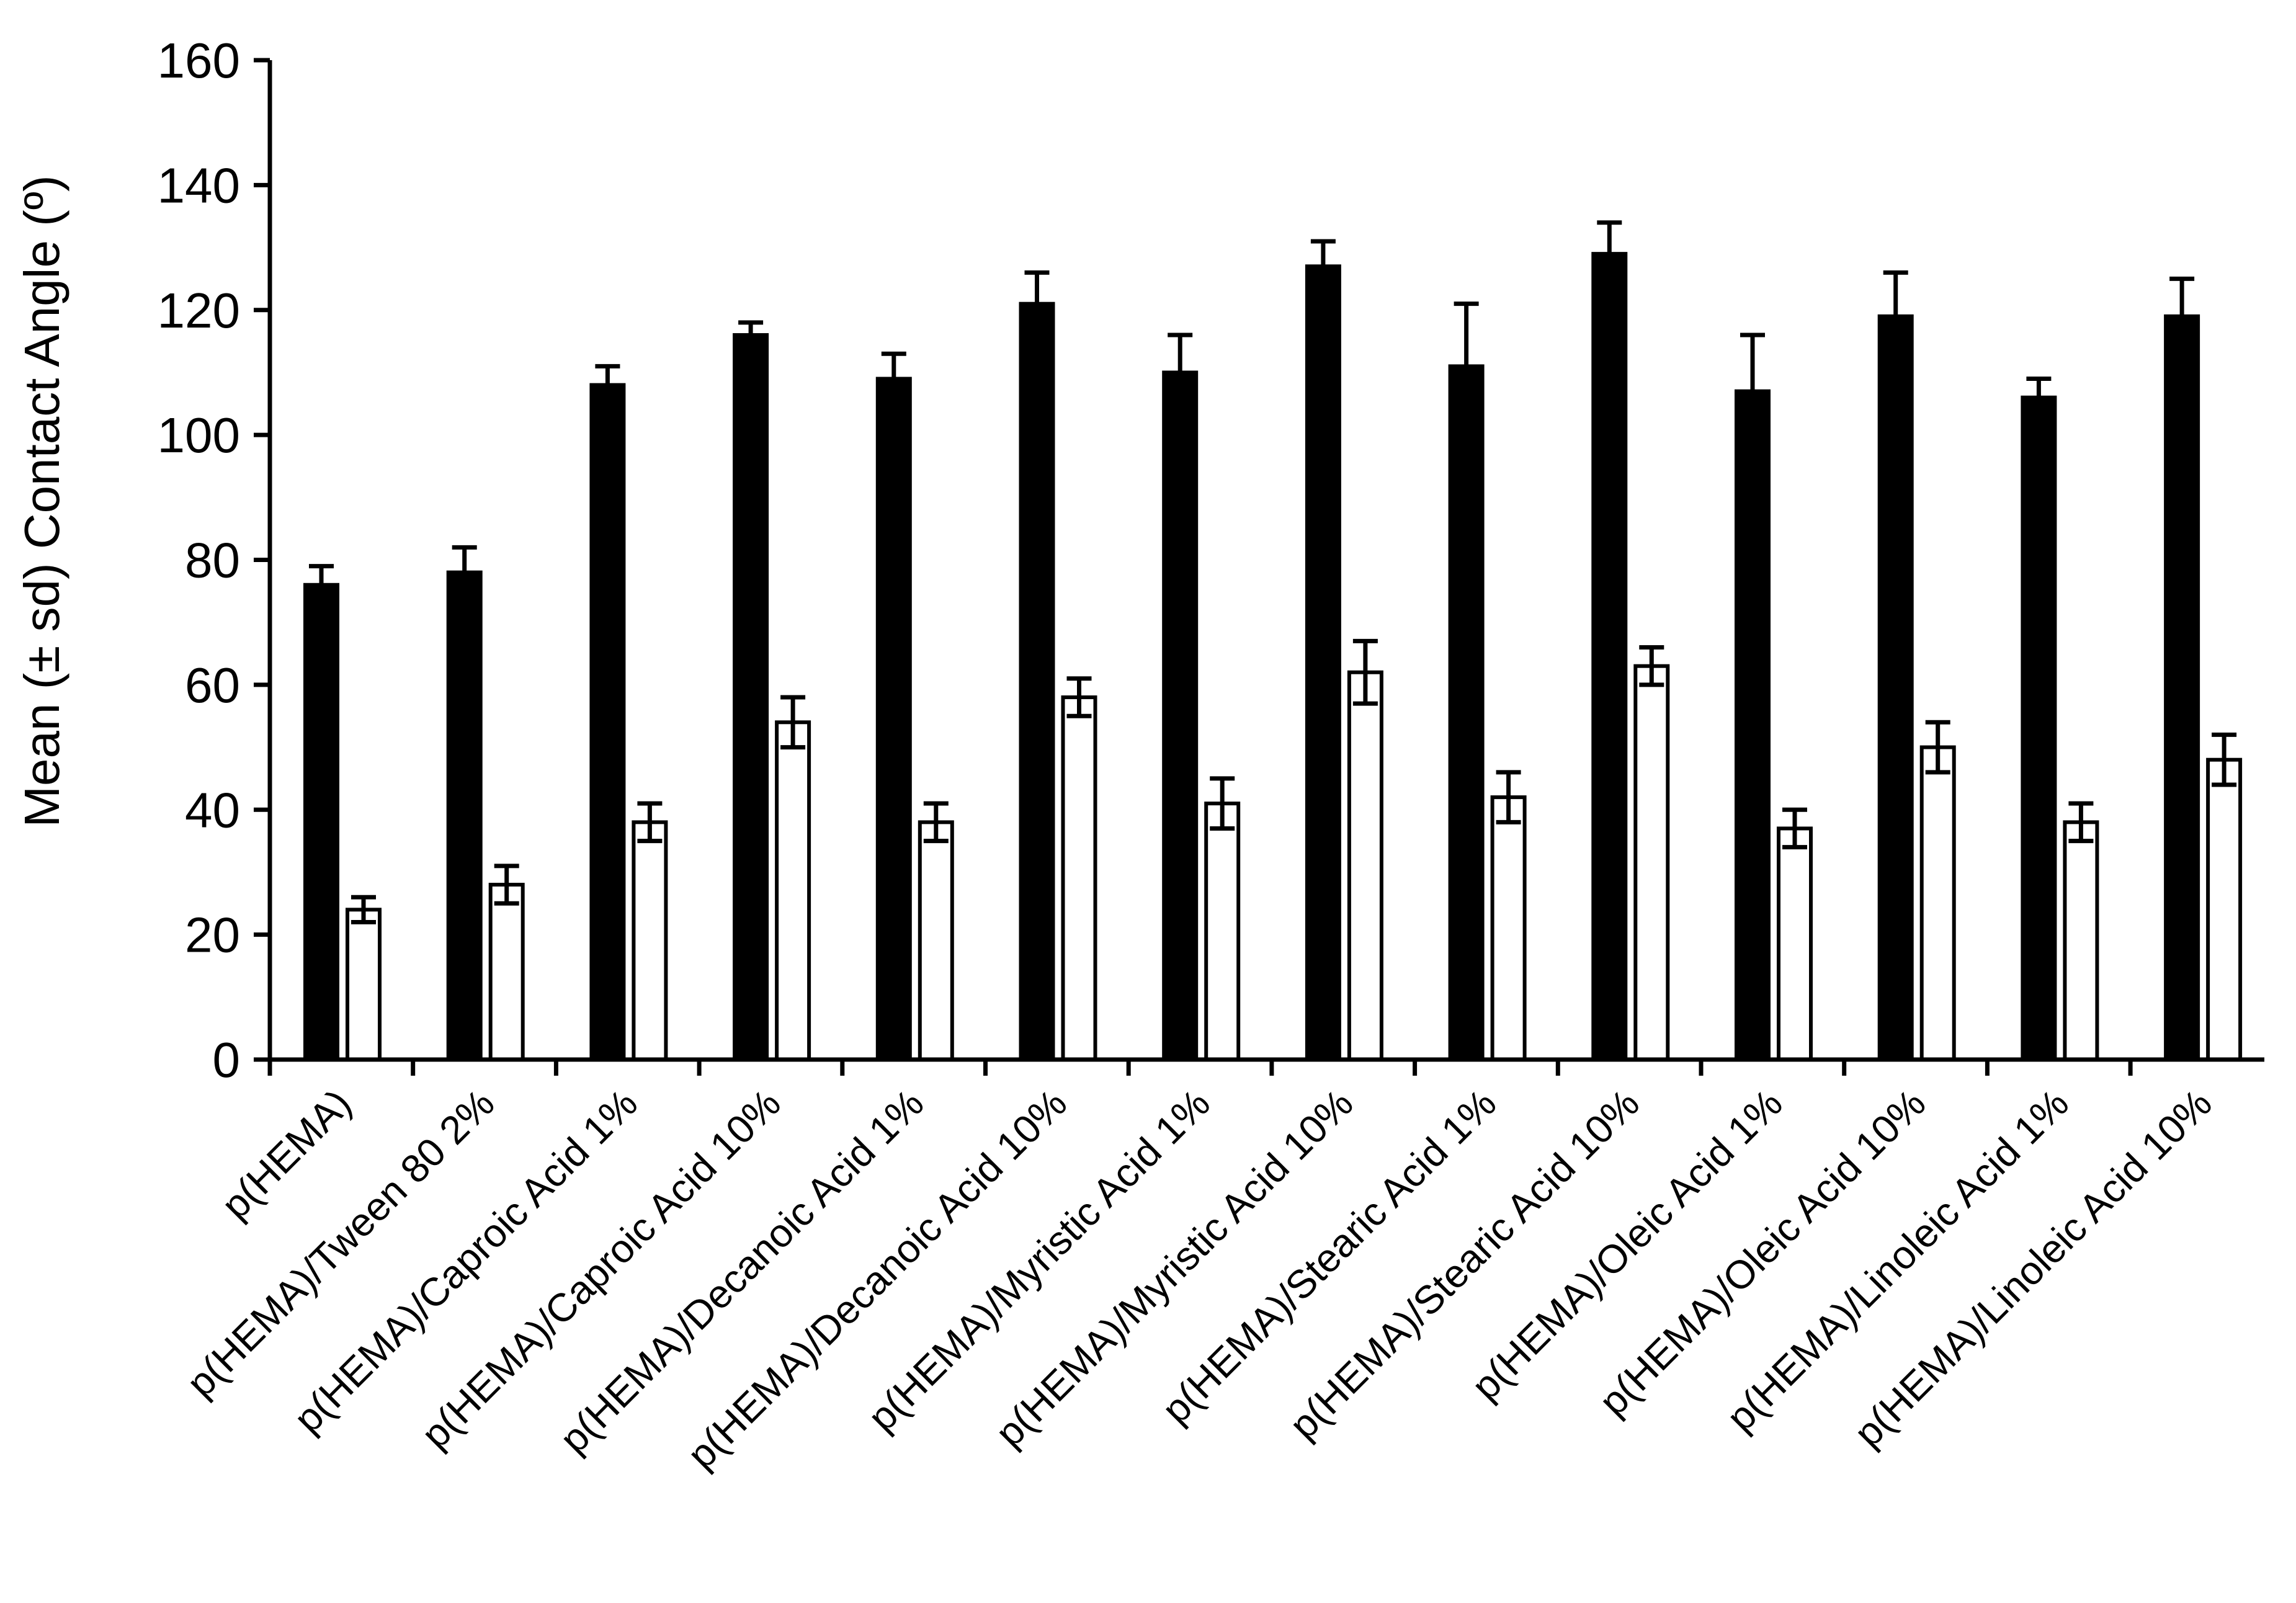  I want to click on y-tick-label-80: 80, so click(212, 560).